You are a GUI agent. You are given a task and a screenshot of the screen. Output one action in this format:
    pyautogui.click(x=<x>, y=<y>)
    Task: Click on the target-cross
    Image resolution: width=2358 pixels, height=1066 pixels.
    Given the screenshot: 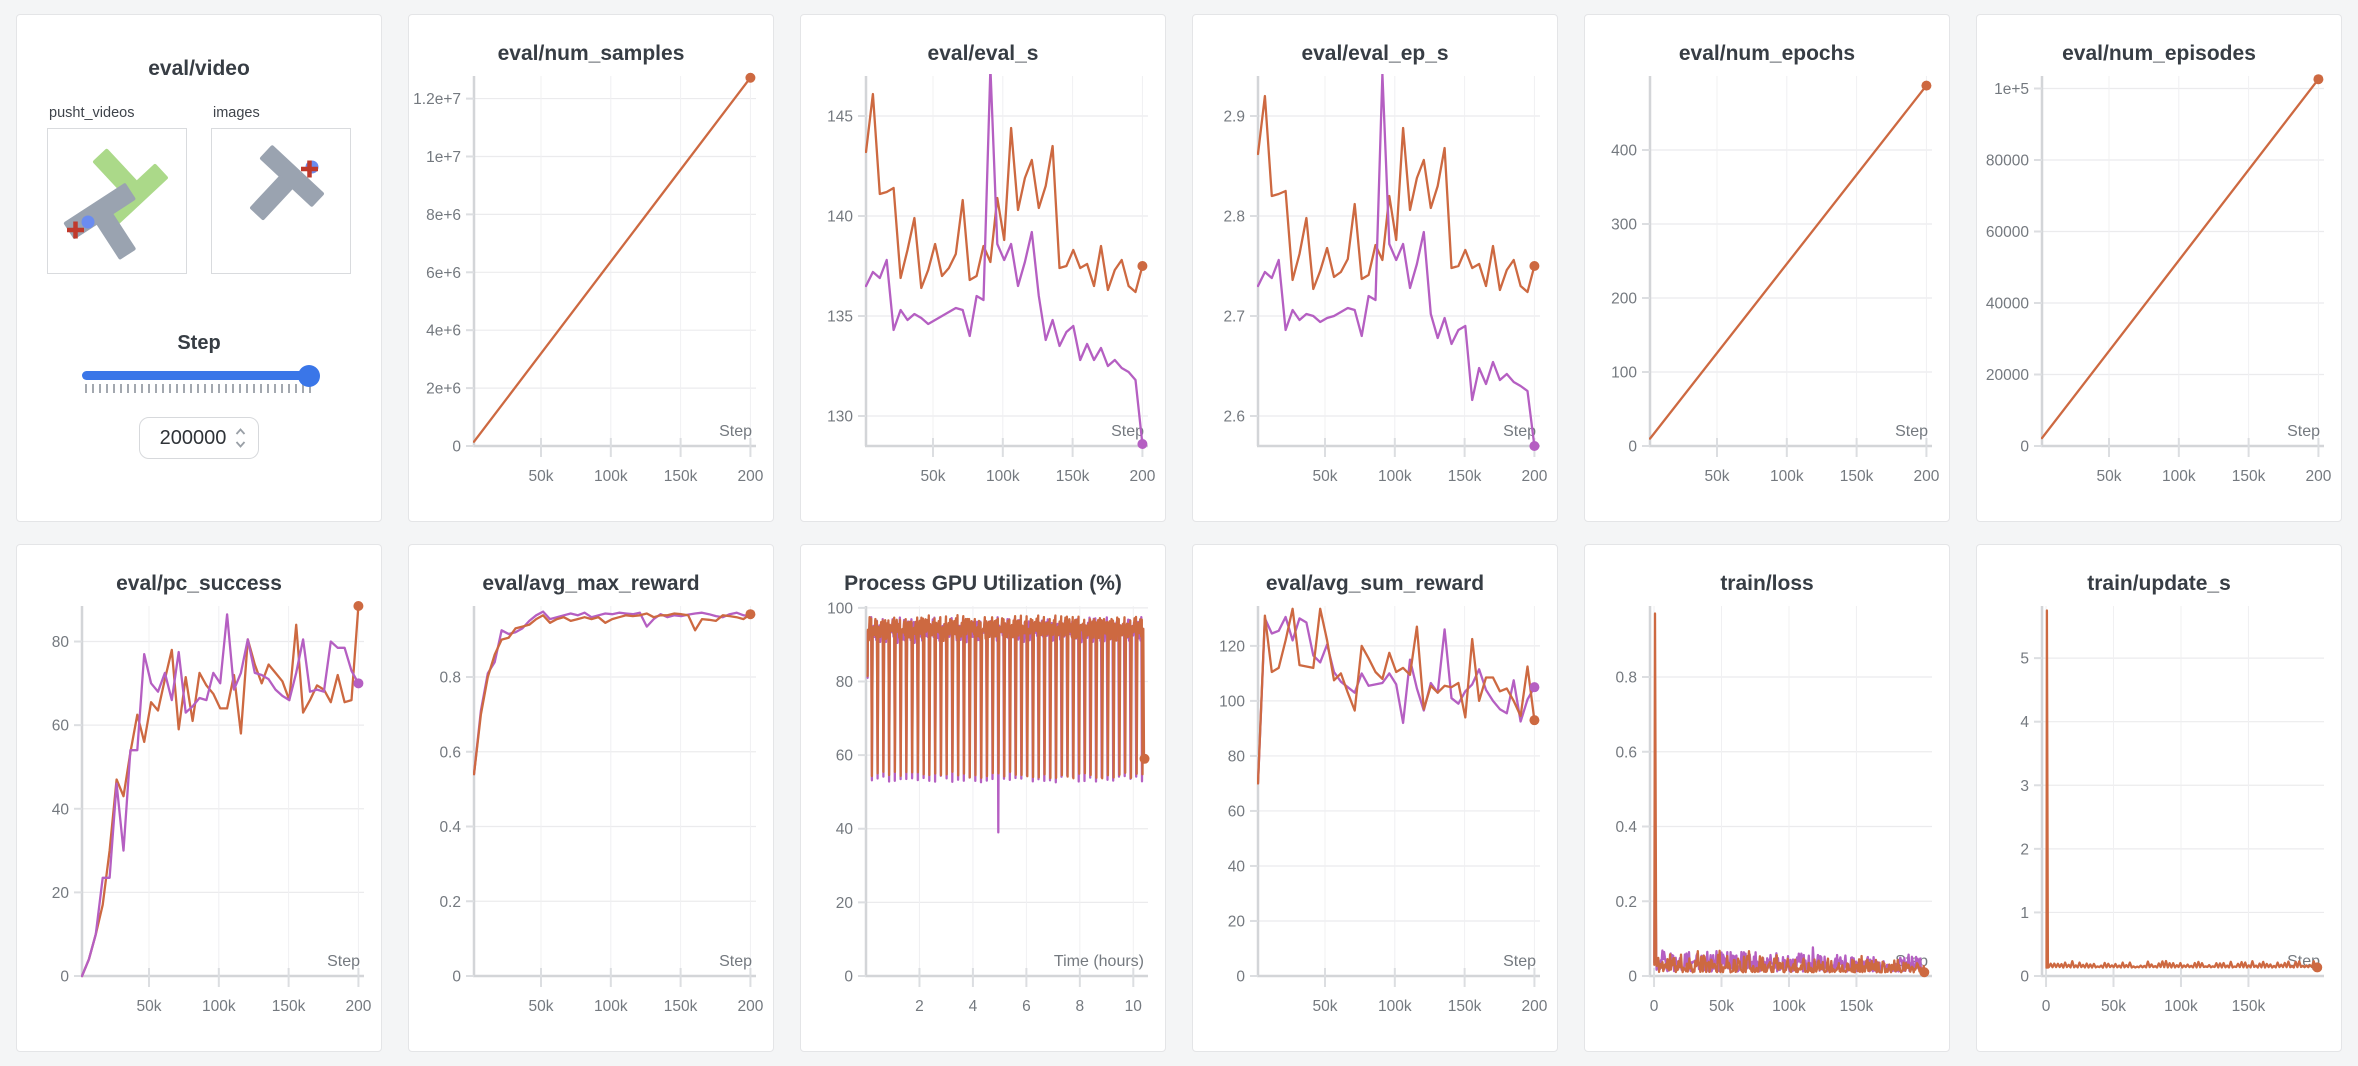 What is the action you would take?
    pyautogui.click(x=309, y=169)
    